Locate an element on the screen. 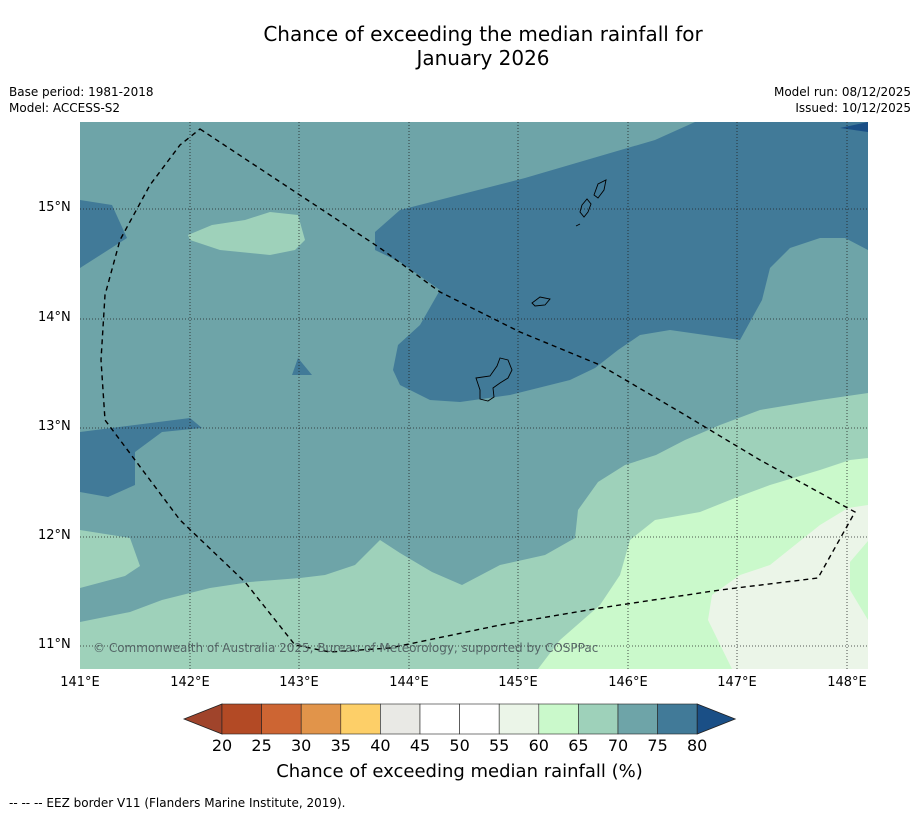 The width and height of the screenshot is (919, 816). colorbar is located at coordinates (459, 719).